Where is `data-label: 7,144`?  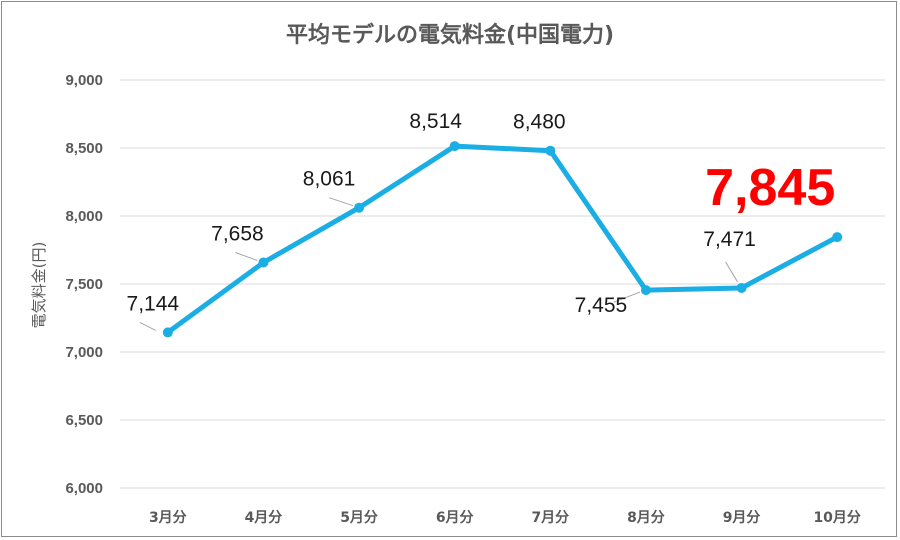
data-label: 7,144 is located at coordinates (153, 303).